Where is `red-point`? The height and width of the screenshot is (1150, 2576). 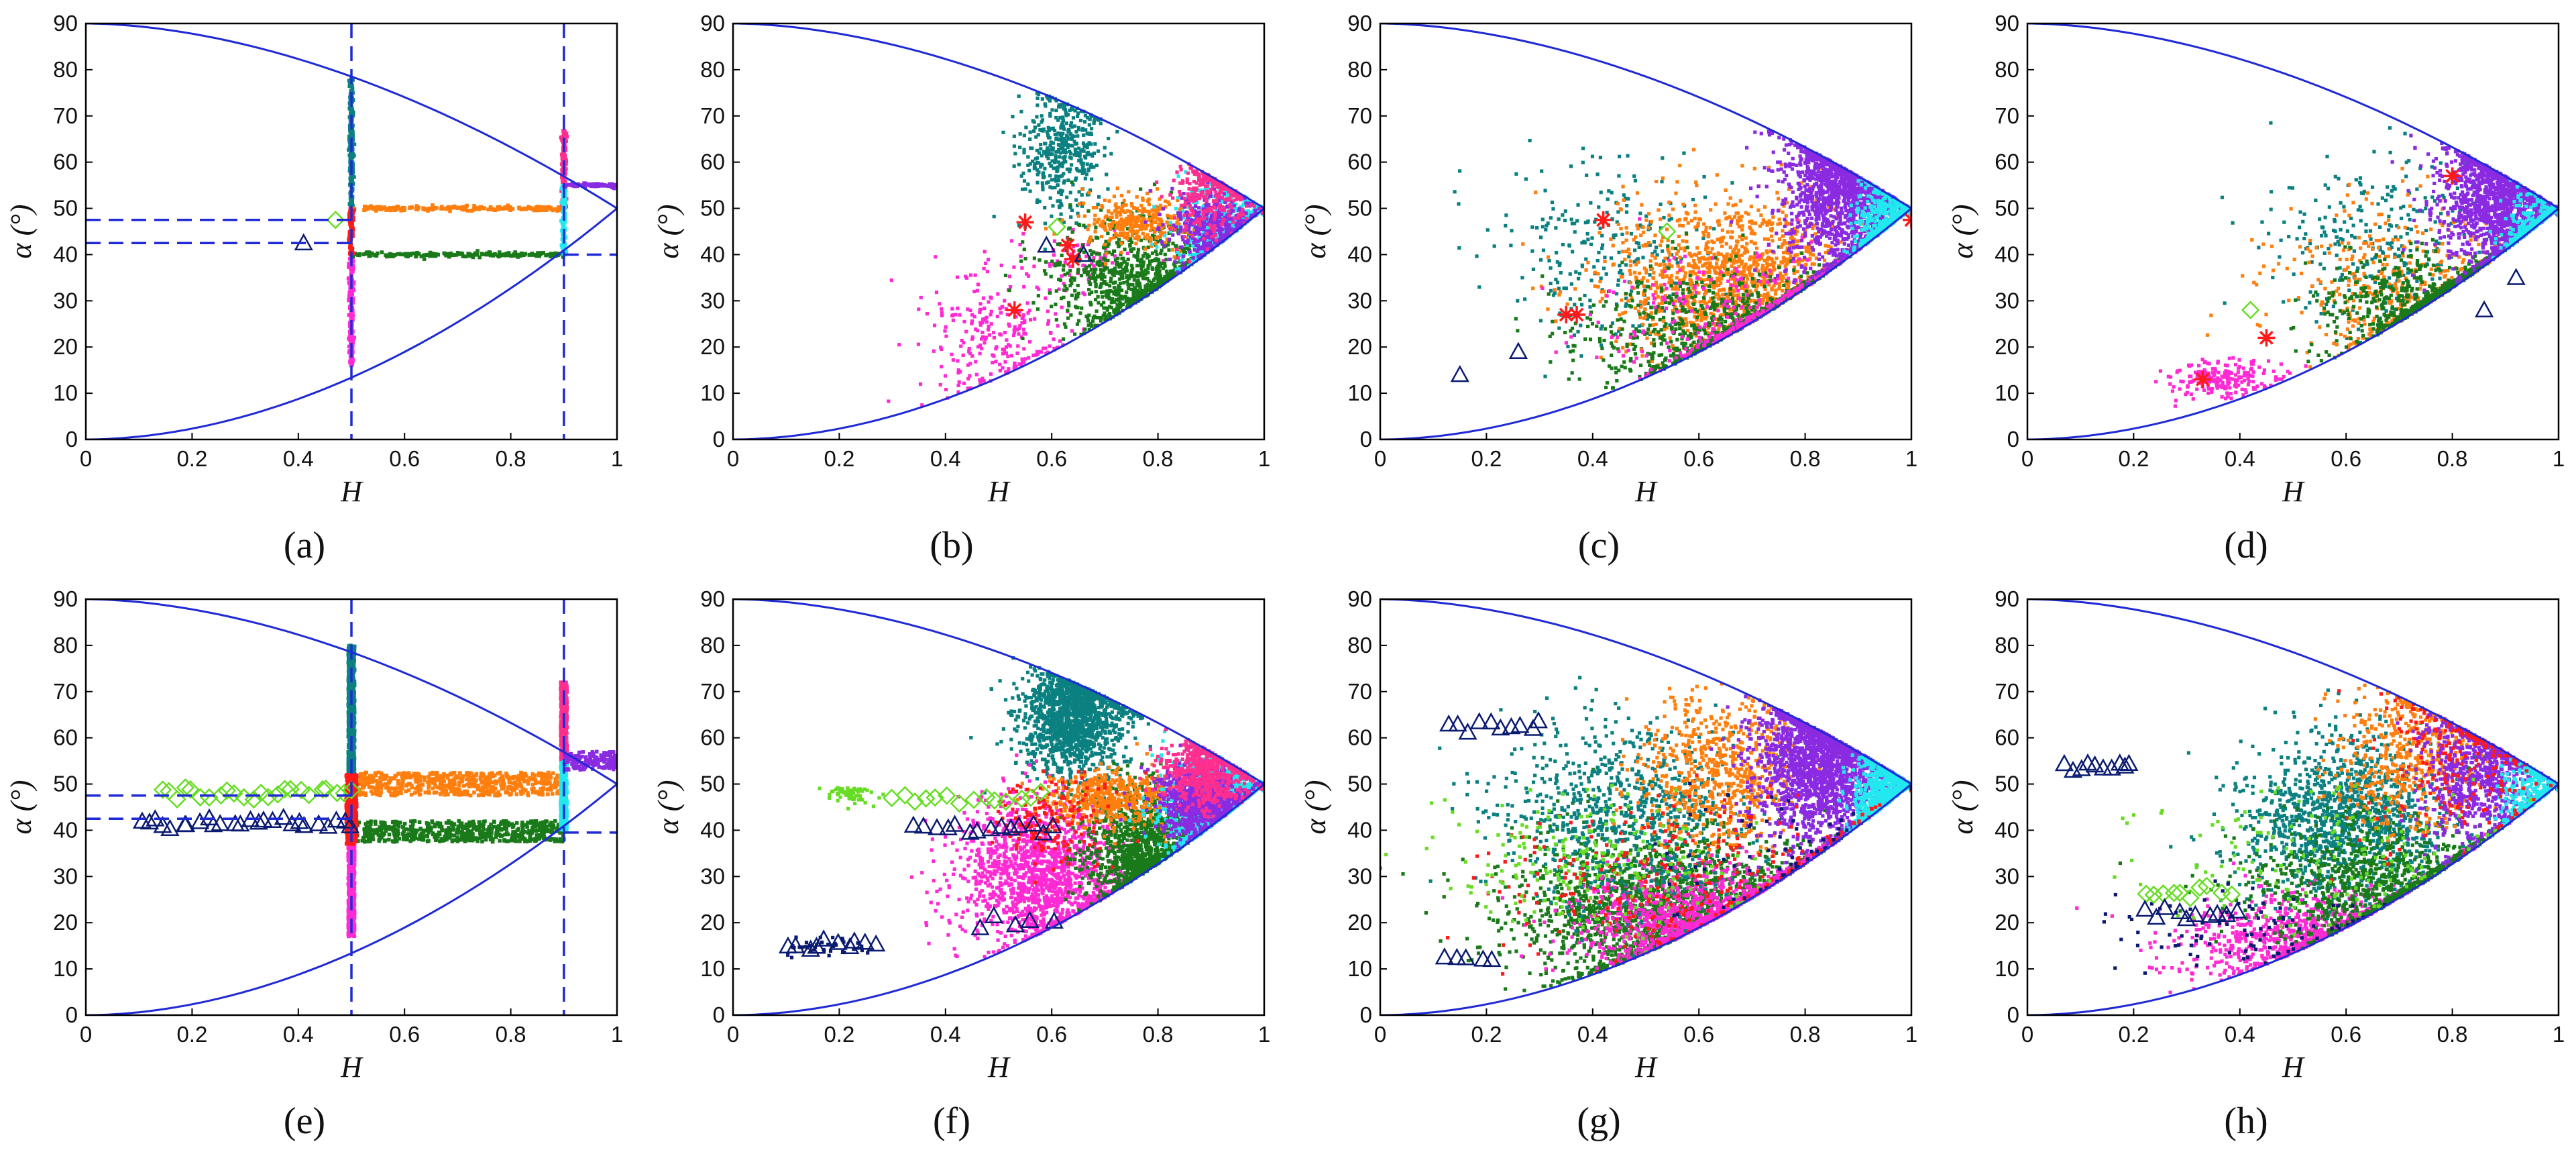
red-point is located at coordinates (352, 228).